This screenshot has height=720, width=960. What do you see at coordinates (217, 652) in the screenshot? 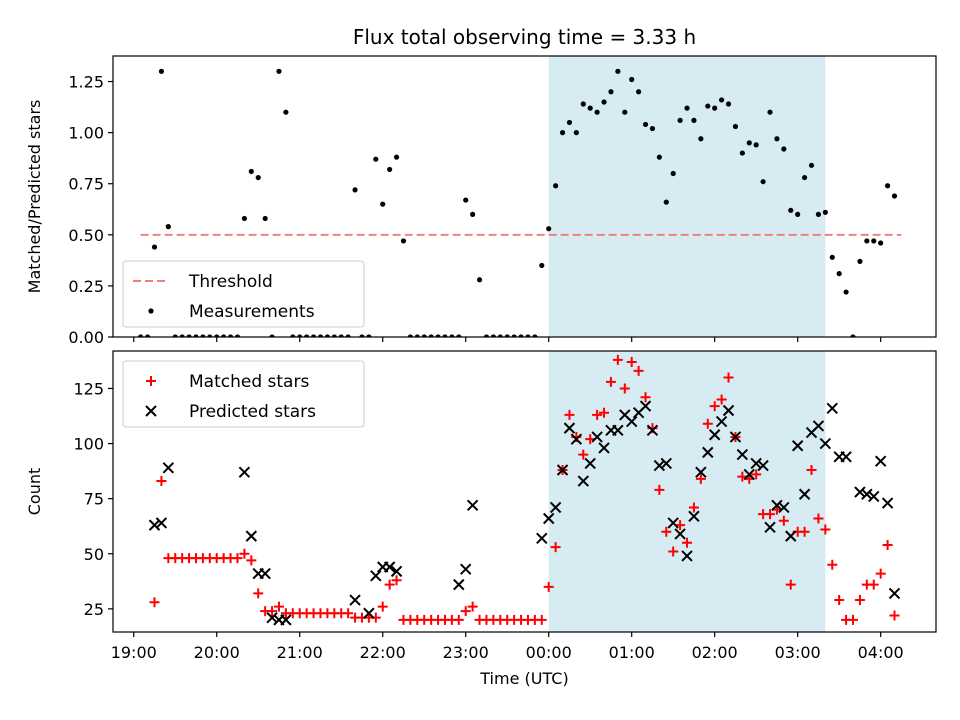
I see `x-tick-label: 20:00` at bounding box center [217, 652].